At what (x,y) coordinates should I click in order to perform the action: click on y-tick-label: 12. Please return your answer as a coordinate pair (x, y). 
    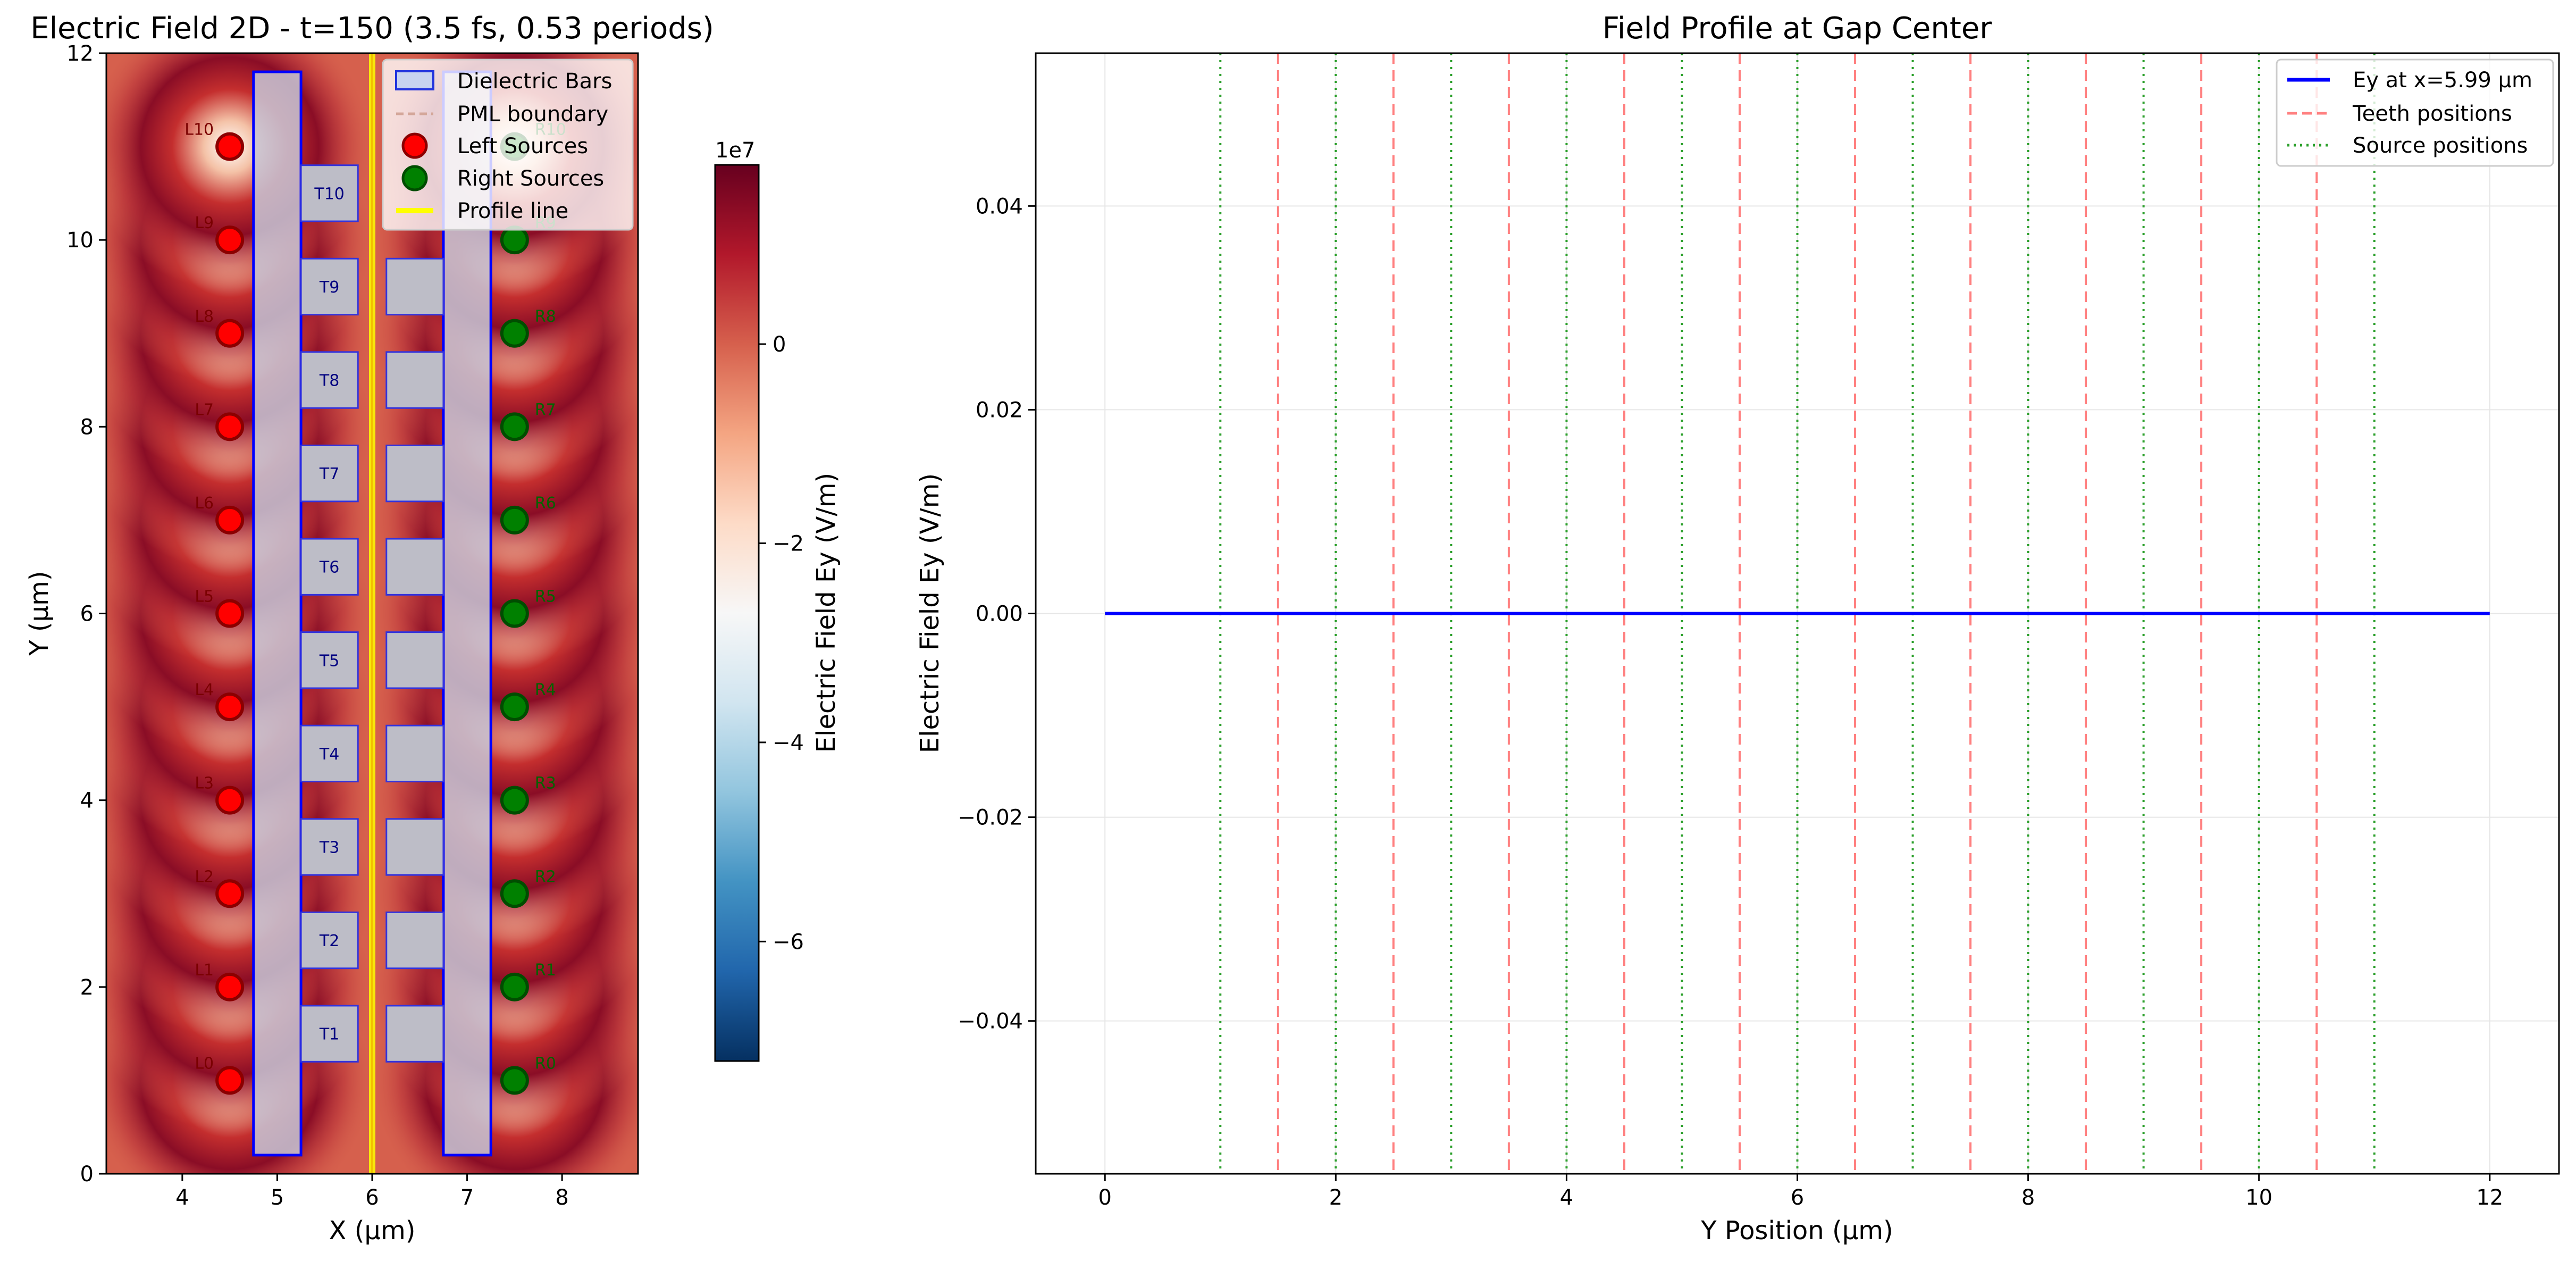
    Looking at the image, I should click on (80, 53).